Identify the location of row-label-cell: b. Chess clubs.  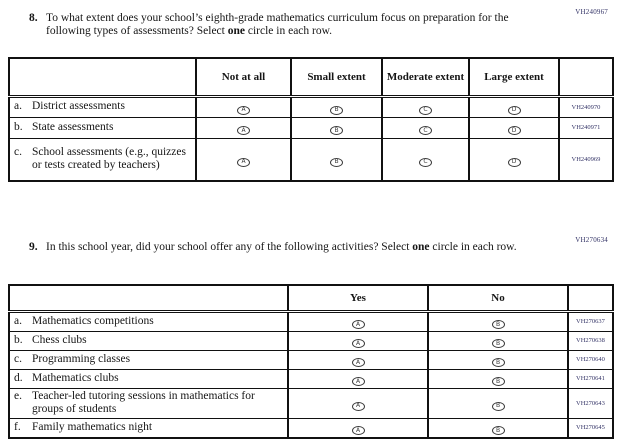
(148, 340).